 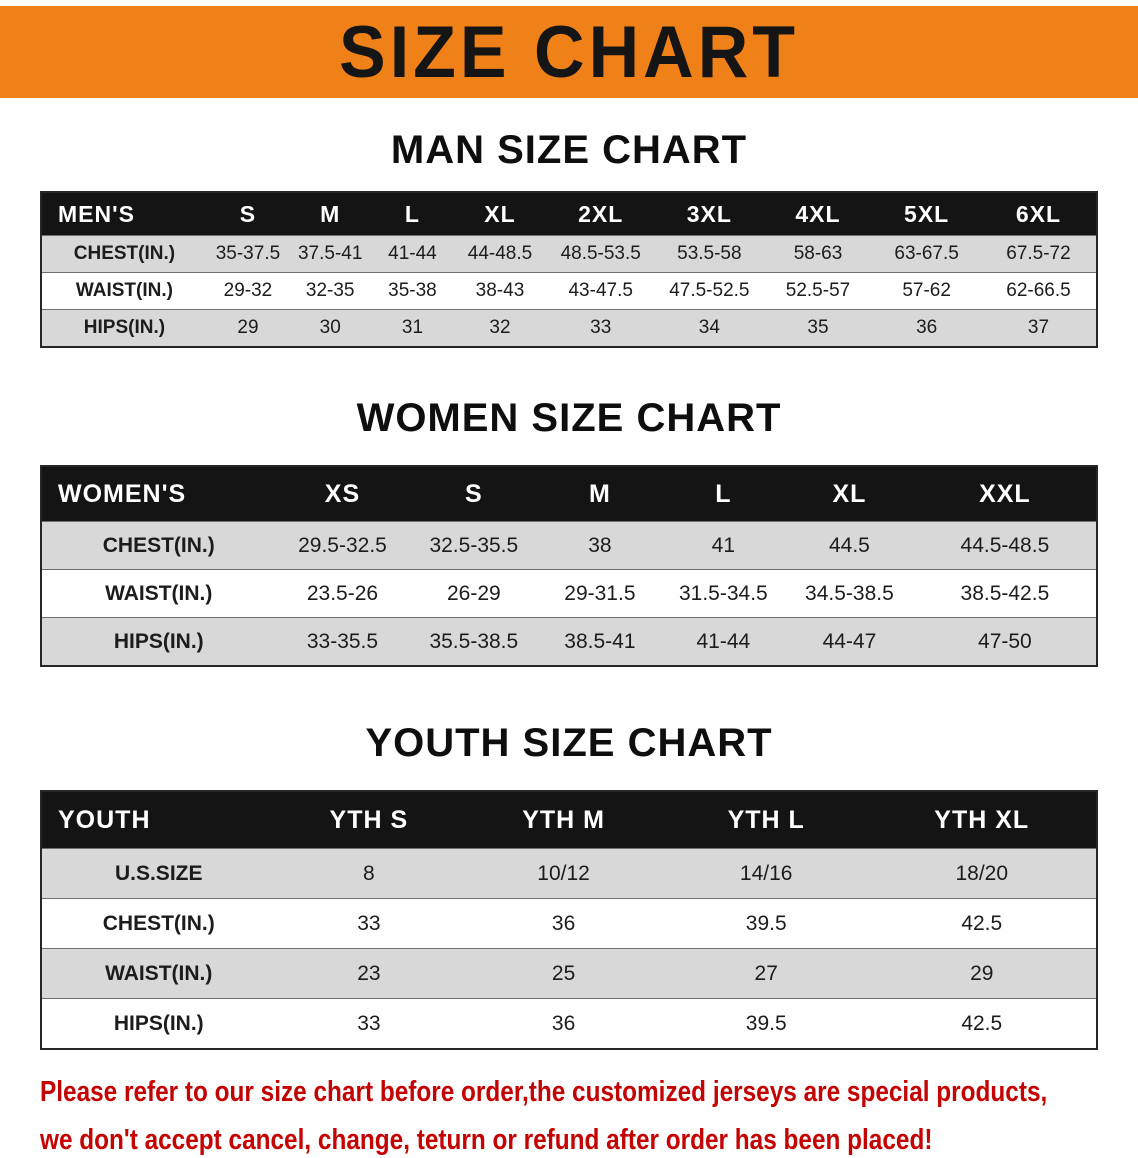 What do you see at coordinates (248, 291) in the screenshot?
I see `measurement-value: 29-32` at bounding box center [248, 291].